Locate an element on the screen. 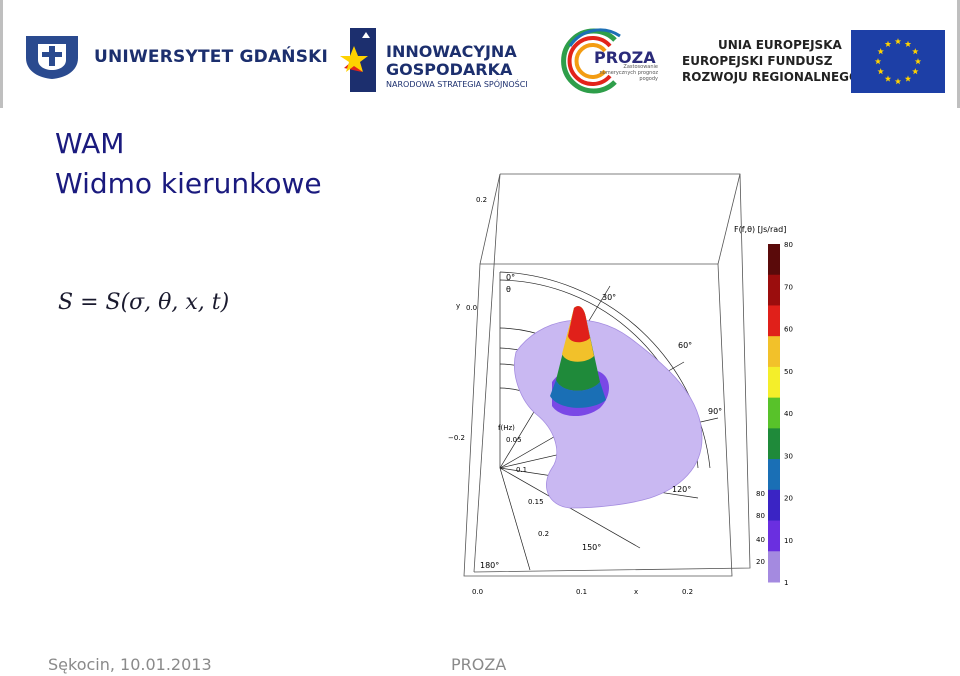  peak-band-red is located at coordinates (579, 324).